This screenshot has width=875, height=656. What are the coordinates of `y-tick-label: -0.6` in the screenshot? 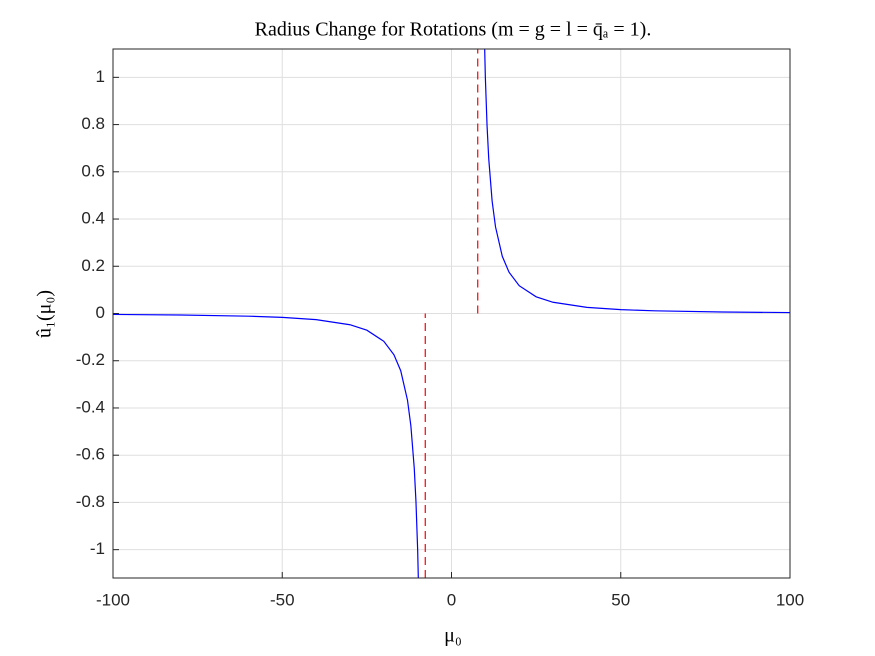 It's located at (90, 454).